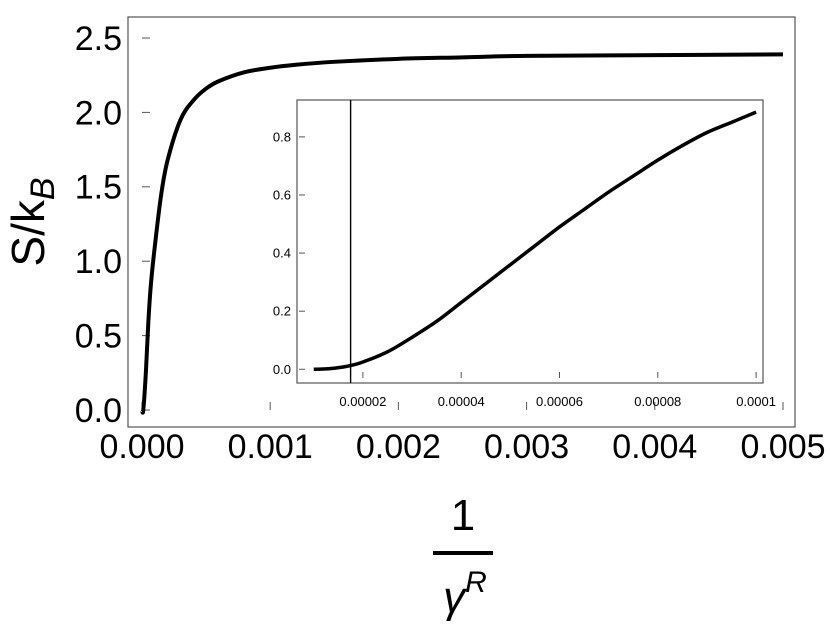  What do you see at coordinates (282, 369) in the screenshot?
I see `inset-y-tick-label: 0.0` at bounding box center [282, 369].